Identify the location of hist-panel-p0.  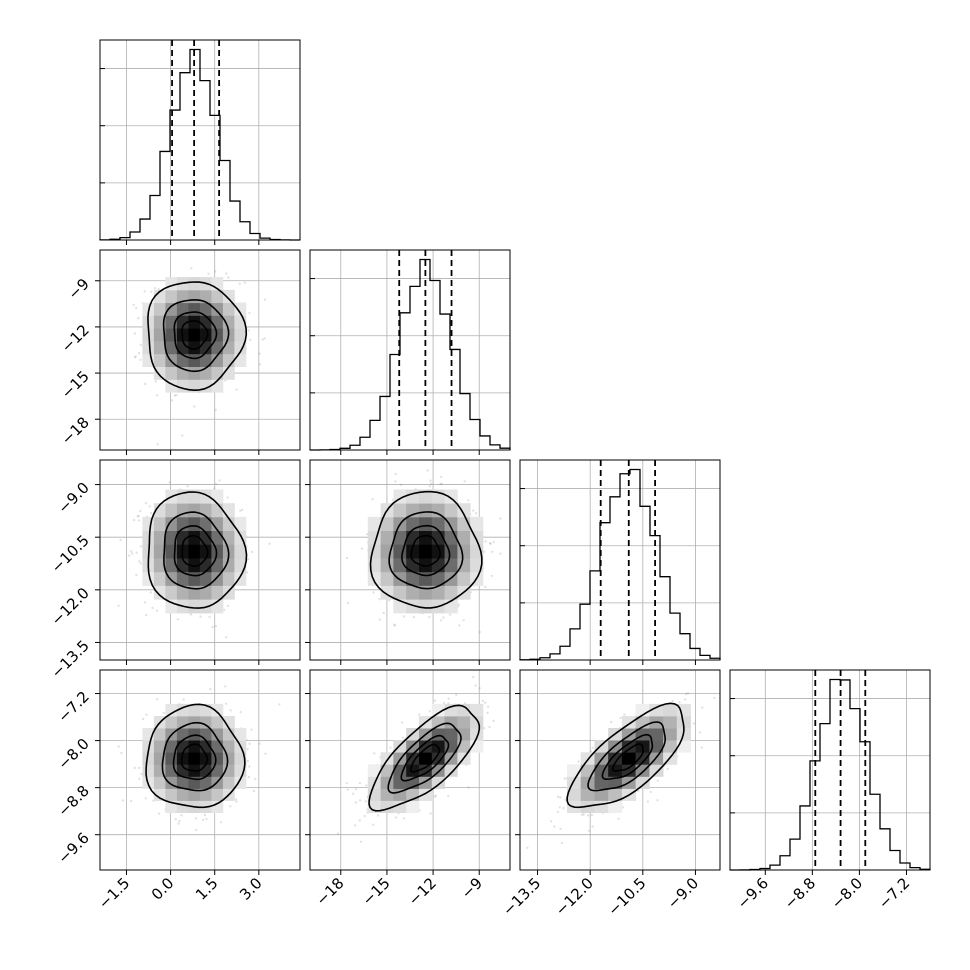
(200, 142).